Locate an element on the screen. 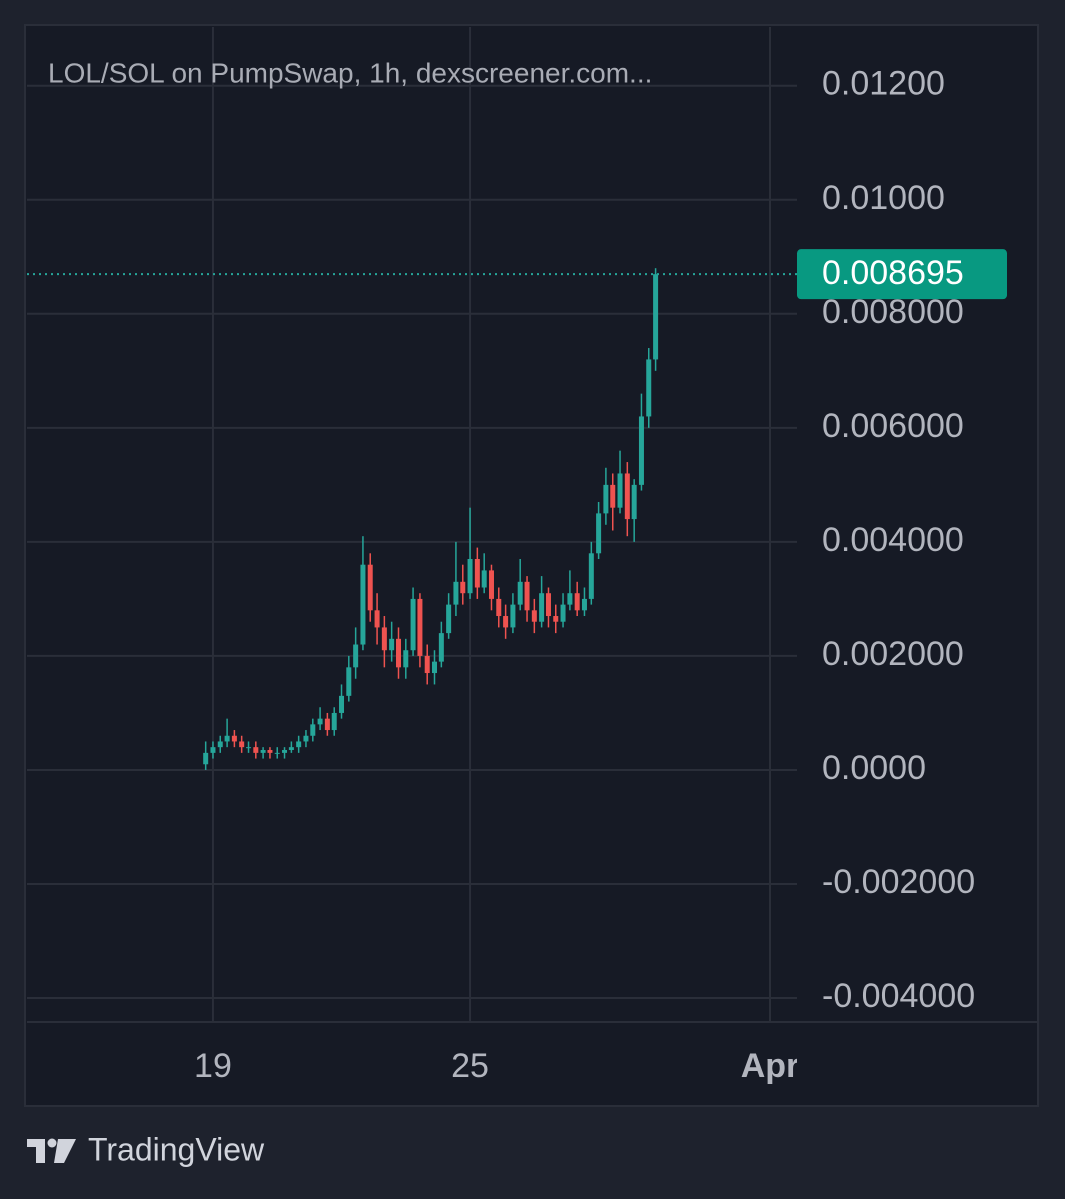 The image size is (1065, 1199). y-tick-label: -0.002000 is located at coordinates (898, 882).